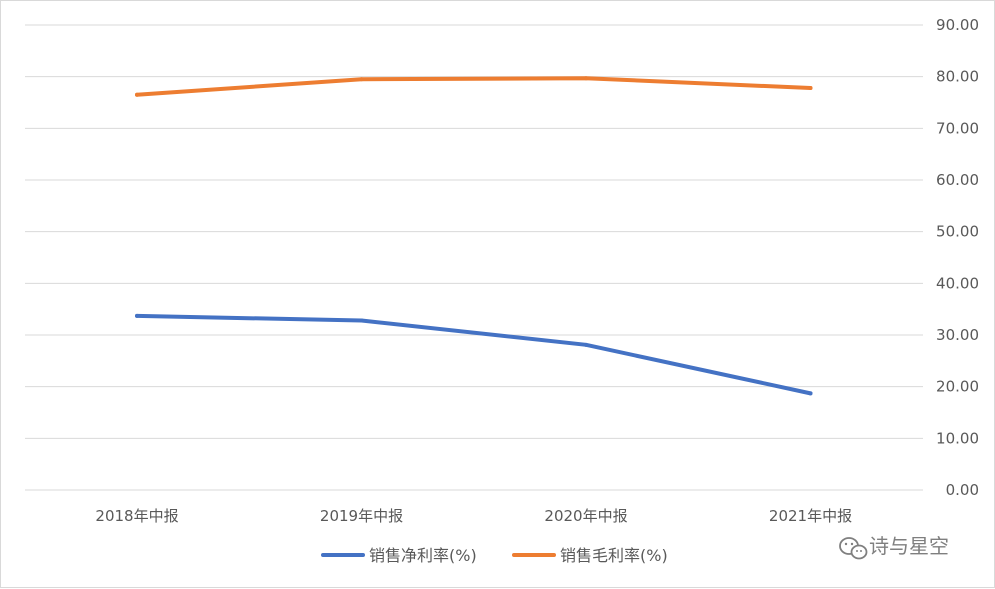  I want to click on x-tick-label: 2020年中报, so click(585, 516).